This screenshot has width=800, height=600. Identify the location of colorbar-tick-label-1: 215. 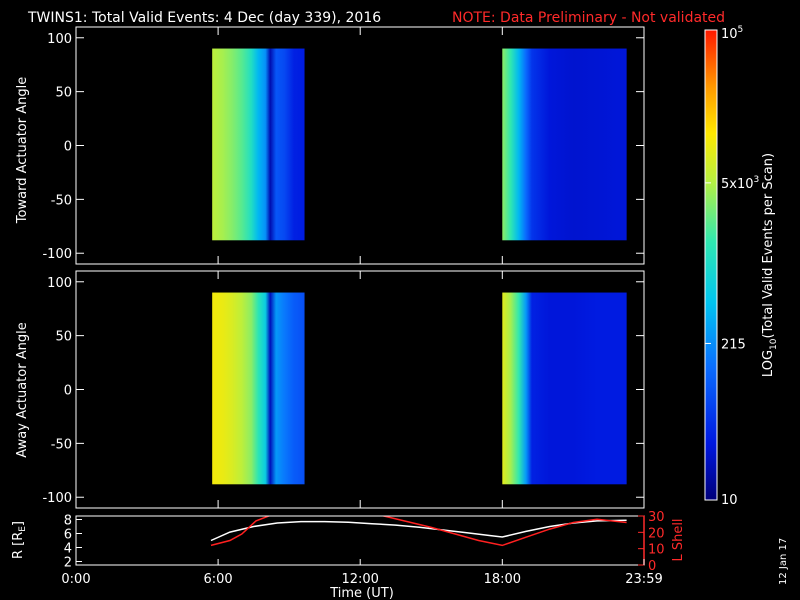
(733, 344).